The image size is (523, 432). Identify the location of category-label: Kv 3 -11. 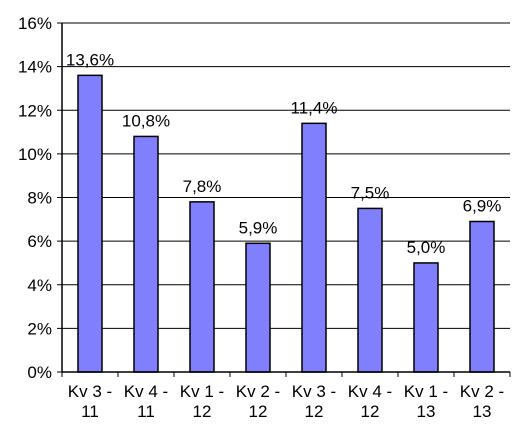
(90, 401).